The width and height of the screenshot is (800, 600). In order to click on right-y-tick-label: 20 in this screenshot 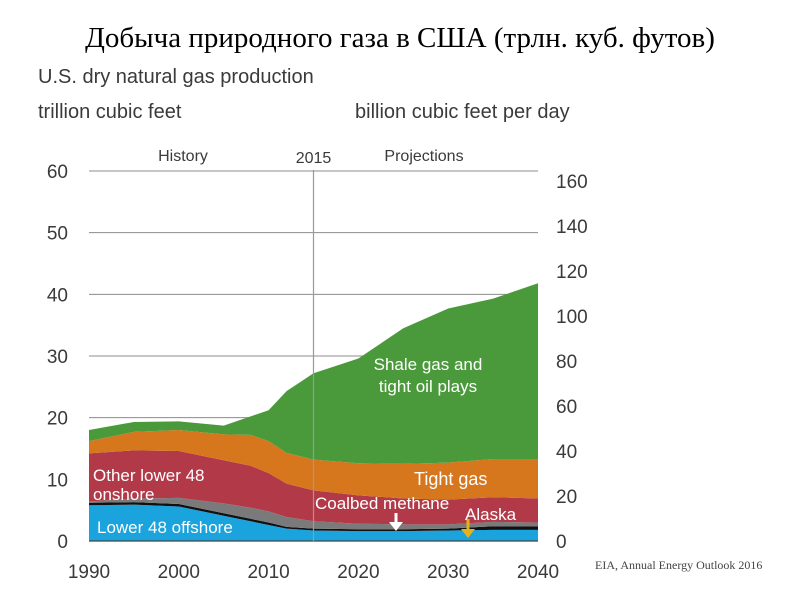, I will do `click(566, 497)`.